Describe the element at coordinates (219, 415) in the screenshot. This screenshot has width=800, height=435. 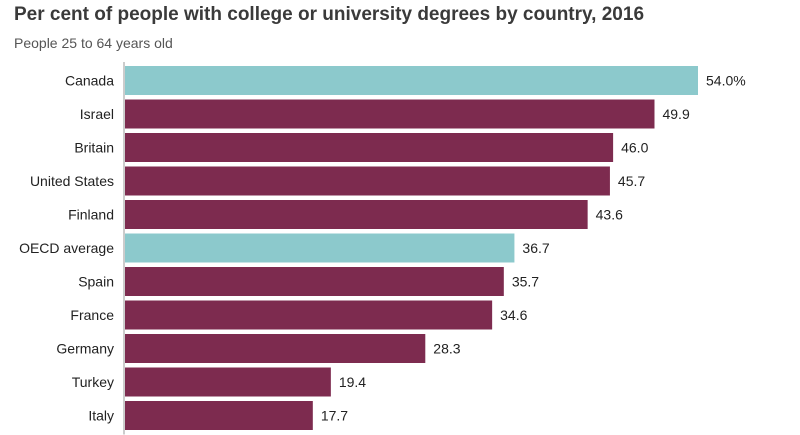
I see `bar-italy` at that location.